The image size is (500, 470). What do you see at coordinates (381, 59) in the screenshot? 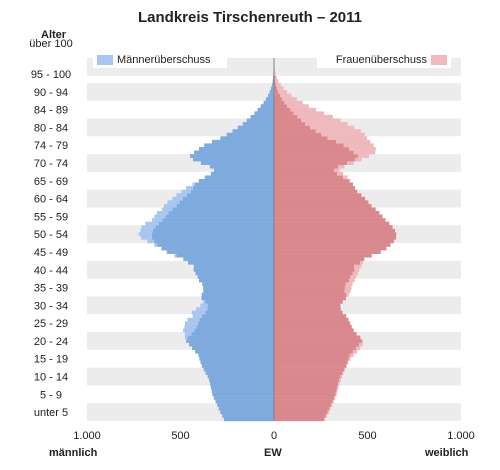
I see `legend-female-surplus-label: Frauenüberschuss` at bounding box center [381, 59].